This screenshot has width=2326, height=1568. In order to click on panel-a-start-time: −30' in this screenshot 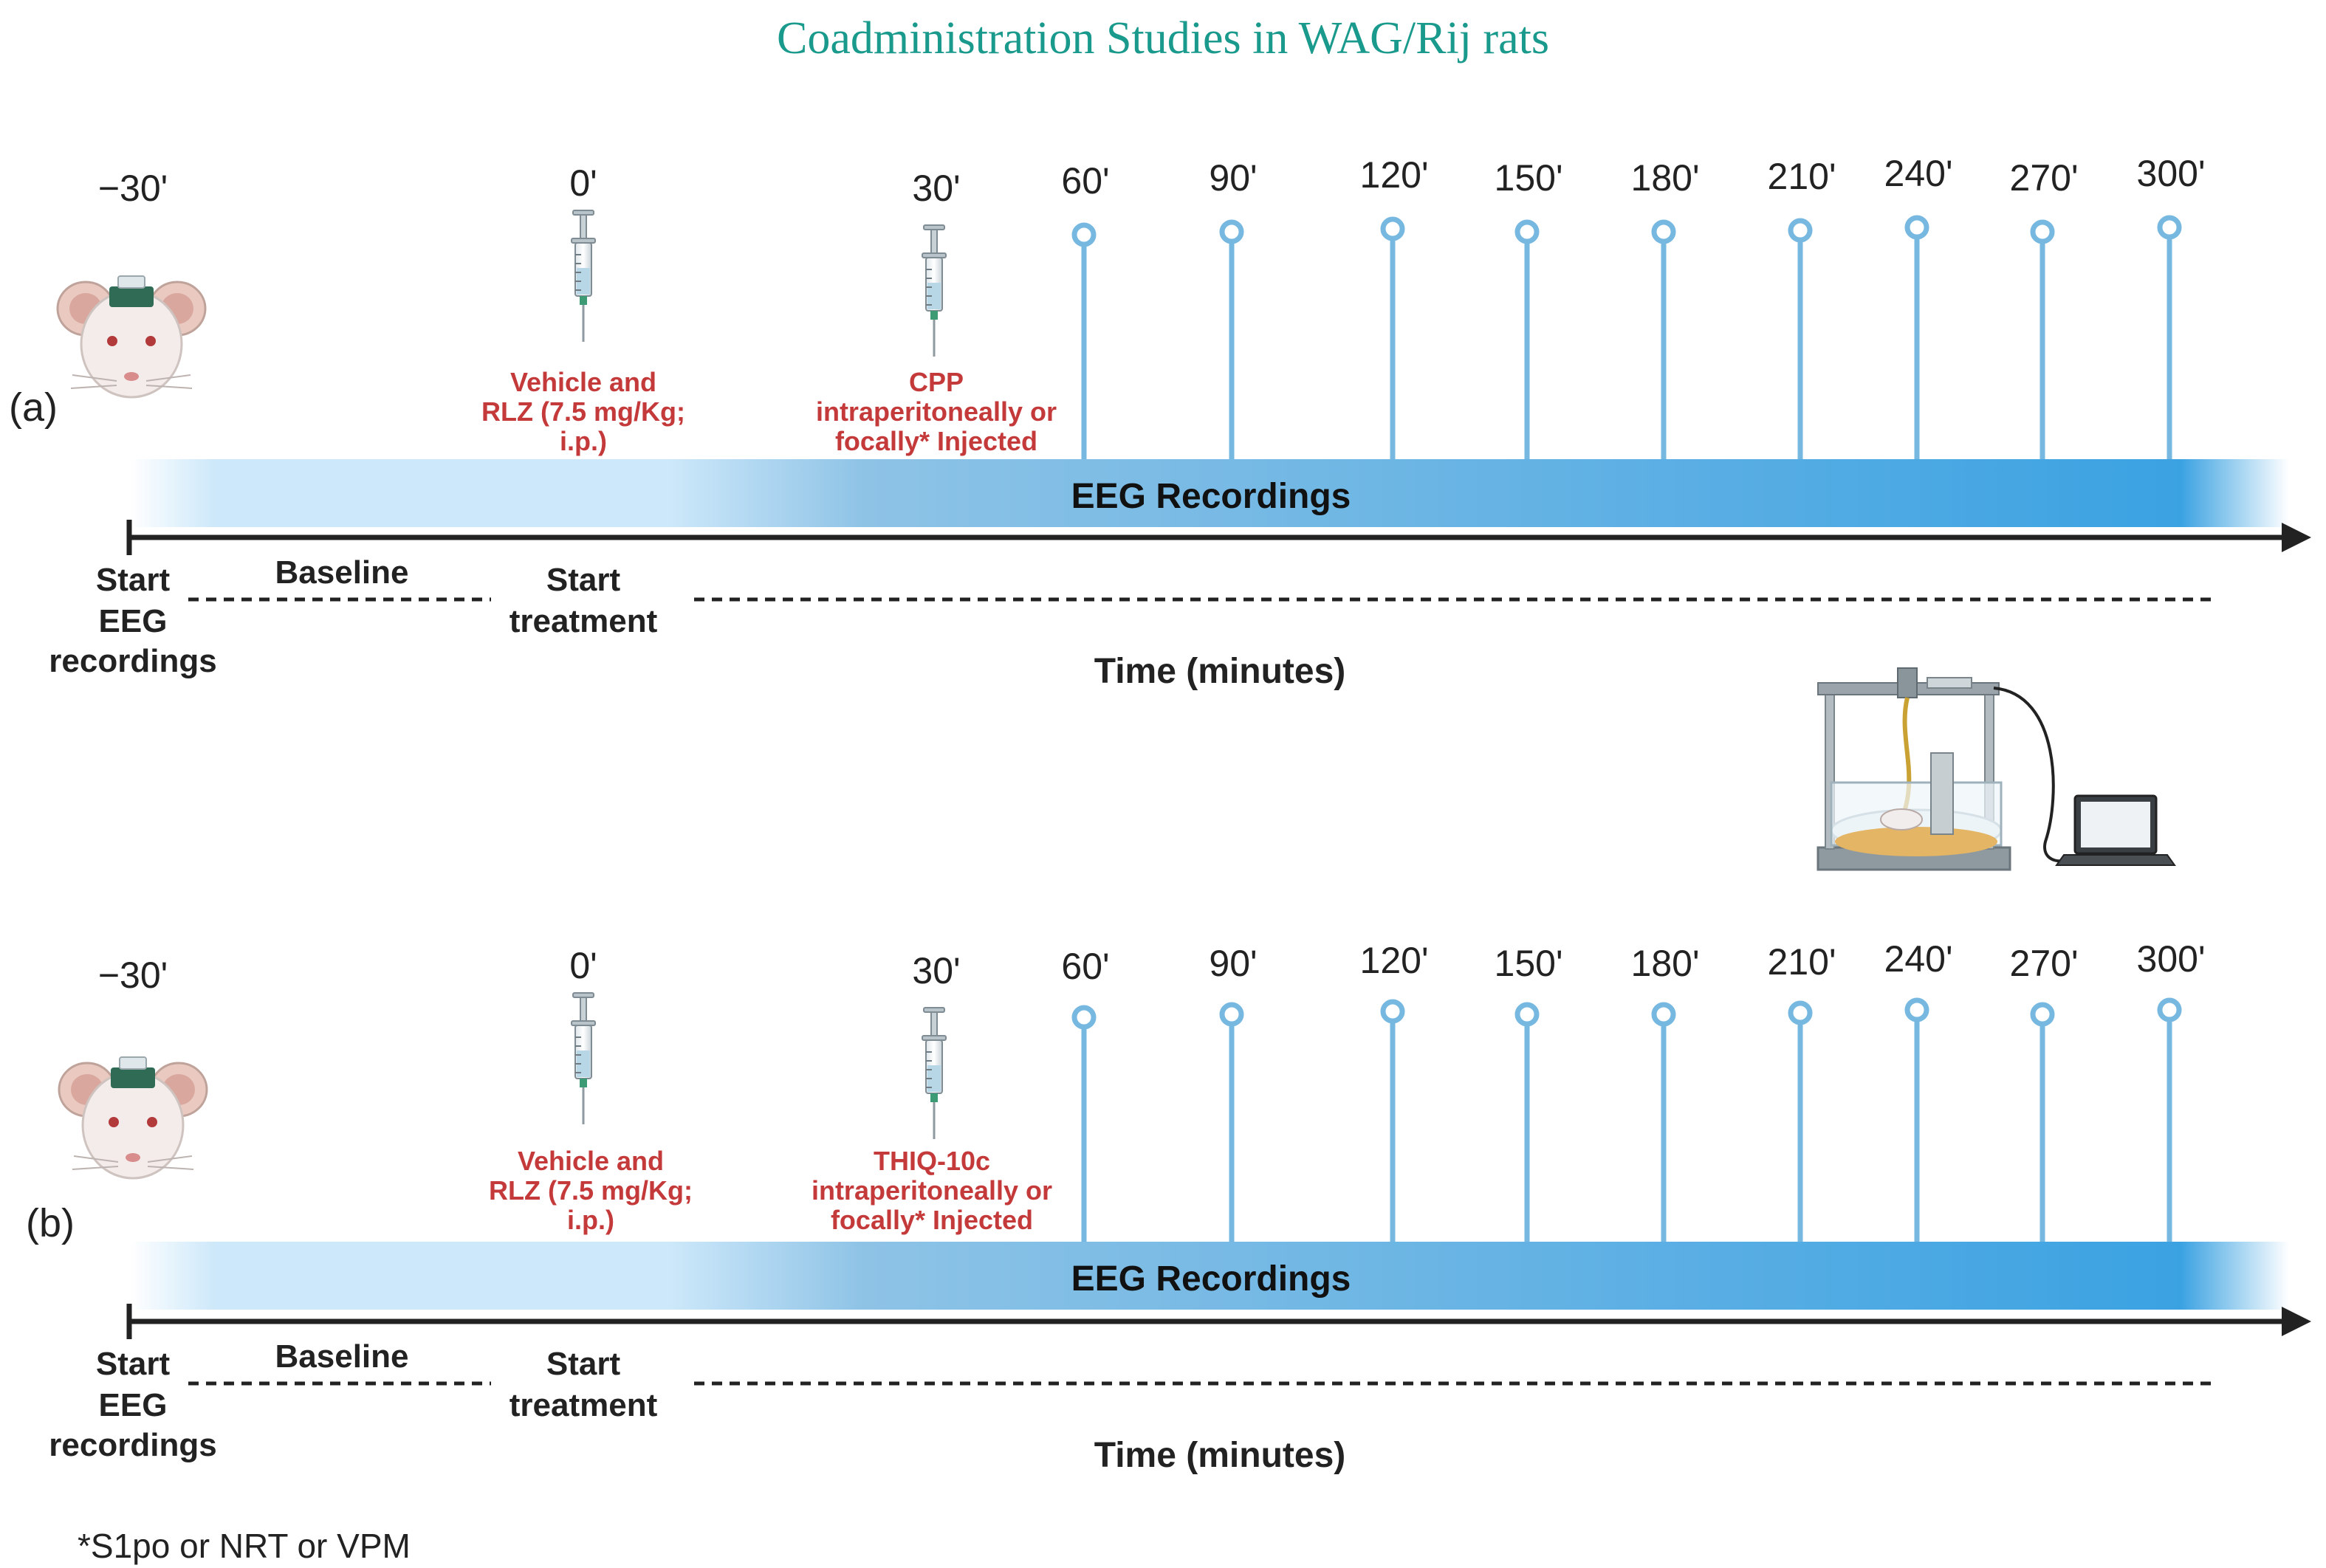, I will do `click(133, 188)`.